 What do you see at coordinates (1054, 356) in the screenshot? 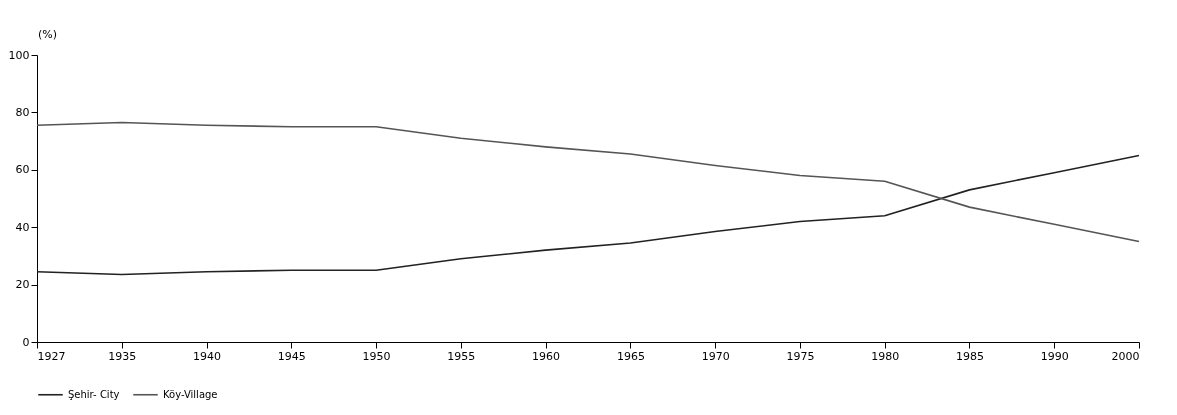
I see `x-tick-label: 1990` at bounding box center [1054, 356].